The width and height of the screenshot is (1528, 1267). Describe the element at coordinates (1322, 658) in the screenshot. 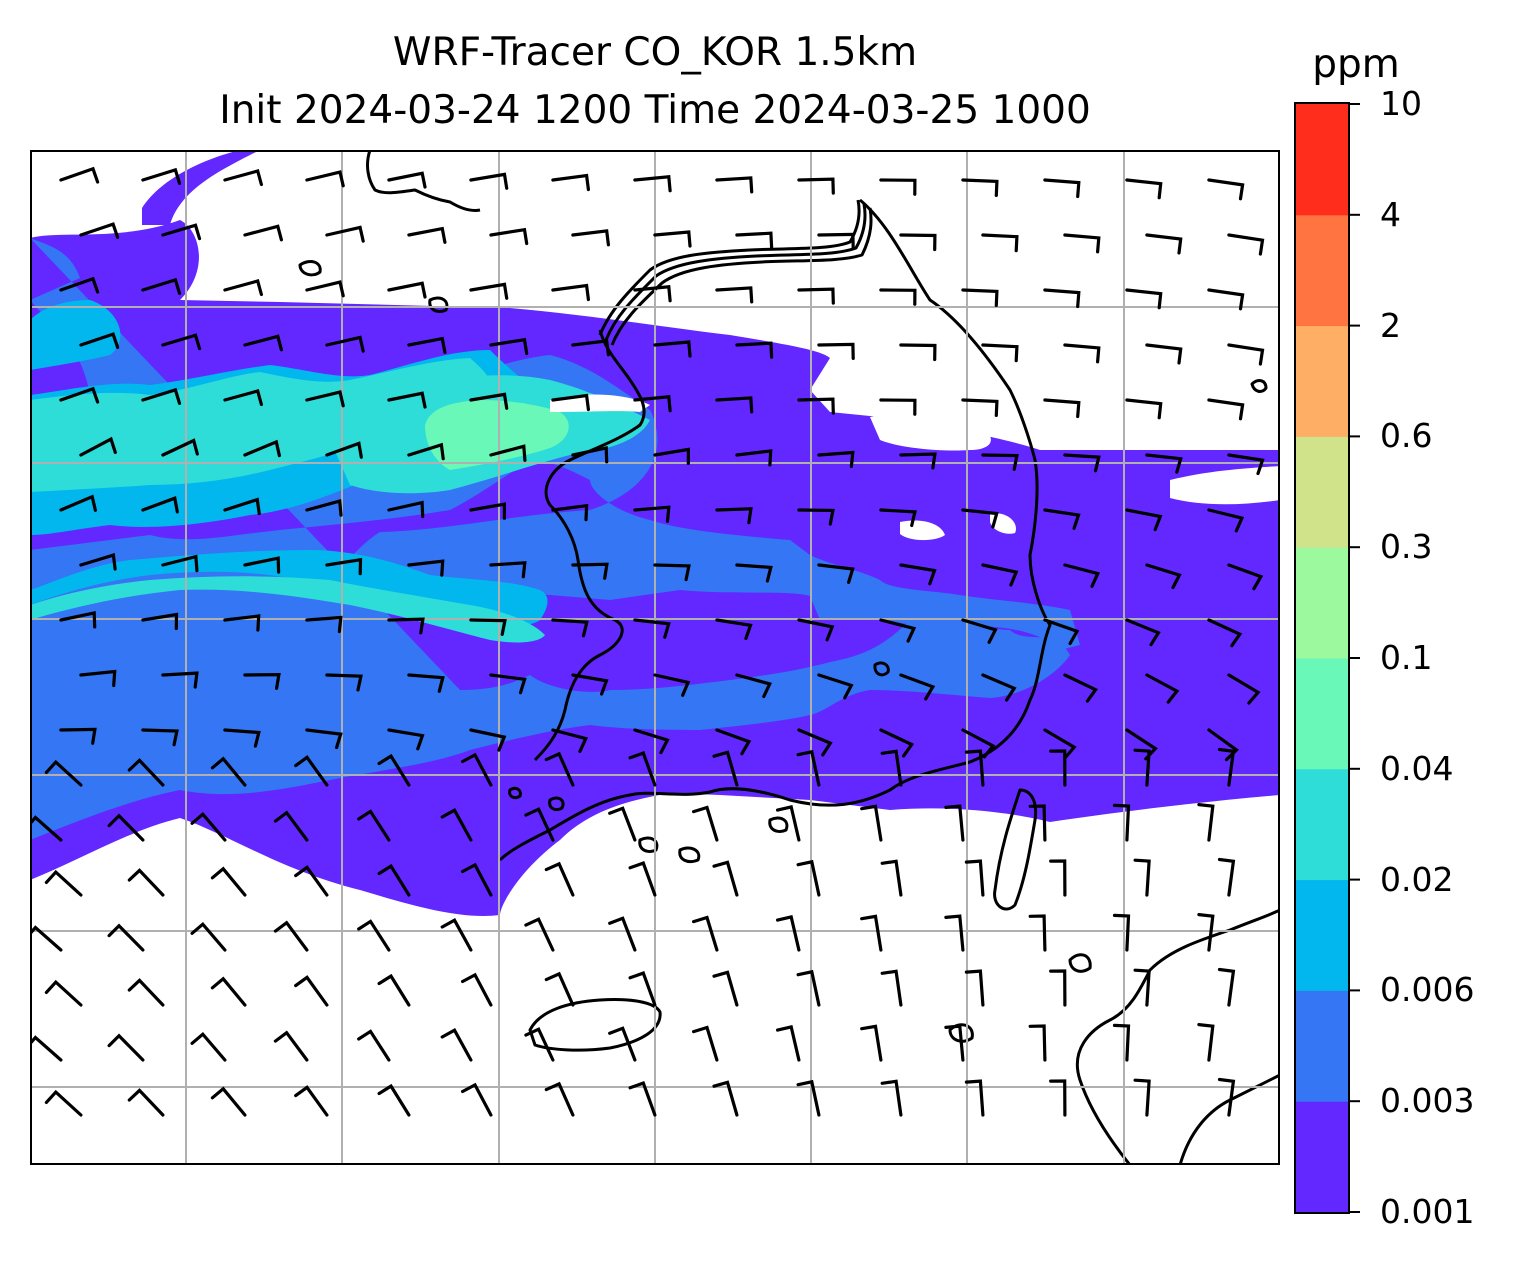

I see `colorbar-blocks` at that location.